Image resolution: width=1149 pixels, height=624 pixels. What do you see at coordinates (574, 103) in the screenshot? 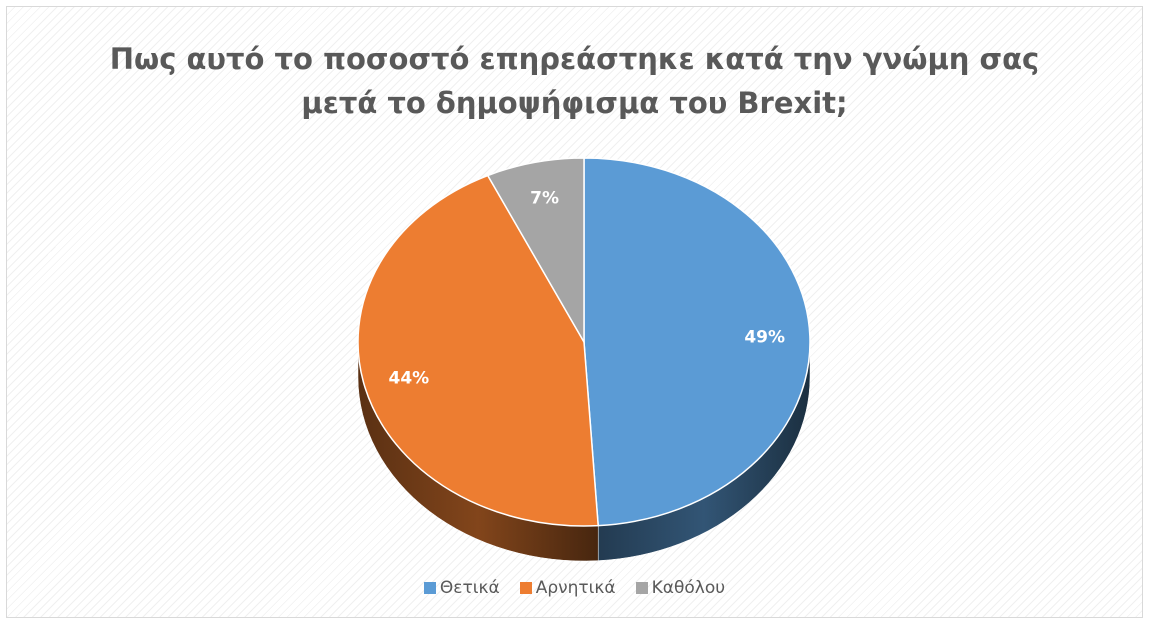
I see `chart-title-line-2: μετά το δημοψήφισμα του Brexit;` at bounding box center [574, 103].